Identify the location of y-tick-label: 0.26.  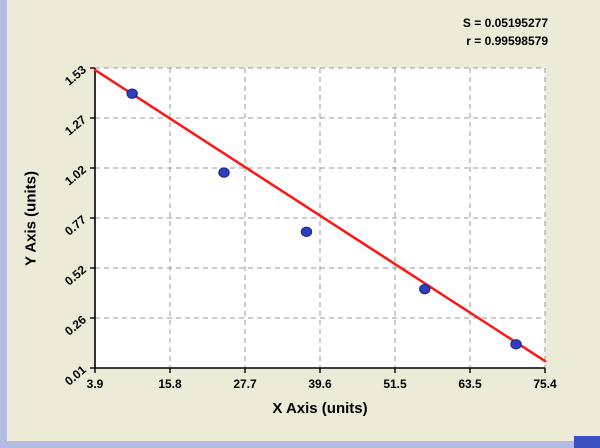
(75, 325).